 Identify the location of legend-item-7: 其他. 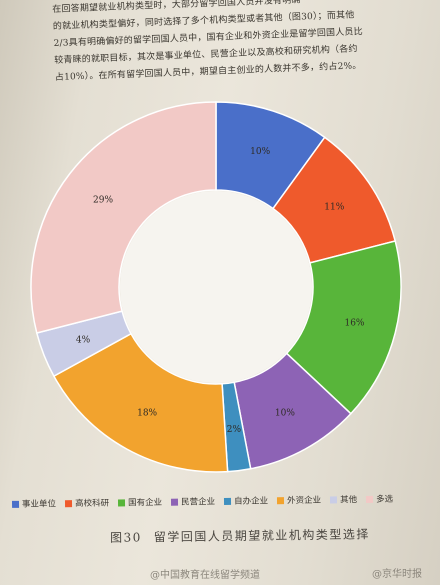
(343, 499).